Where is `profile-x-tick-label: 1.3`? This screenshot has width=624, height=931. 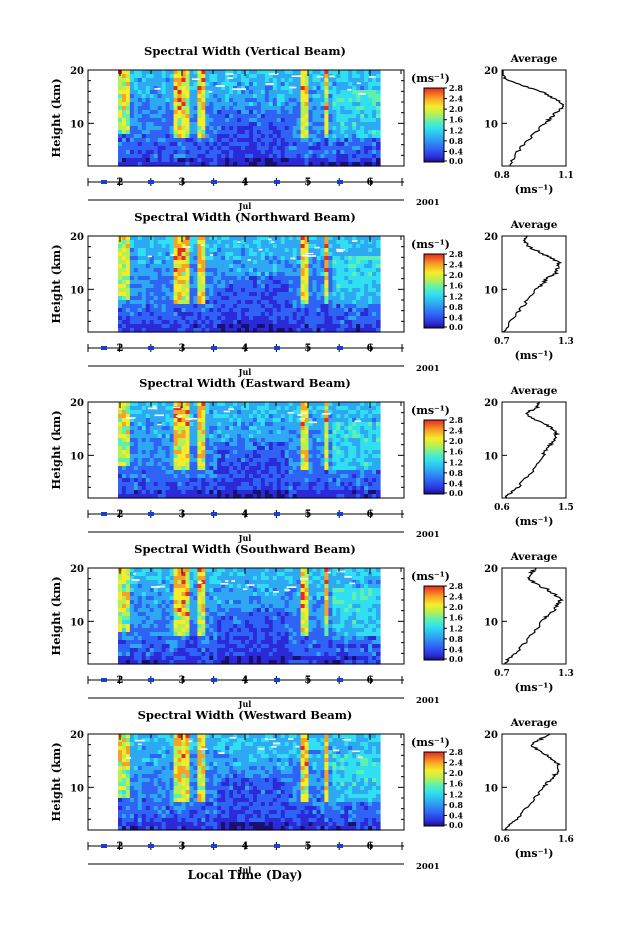 profile-x-tick-label: 1.3 is located at coordinates (566, 674).